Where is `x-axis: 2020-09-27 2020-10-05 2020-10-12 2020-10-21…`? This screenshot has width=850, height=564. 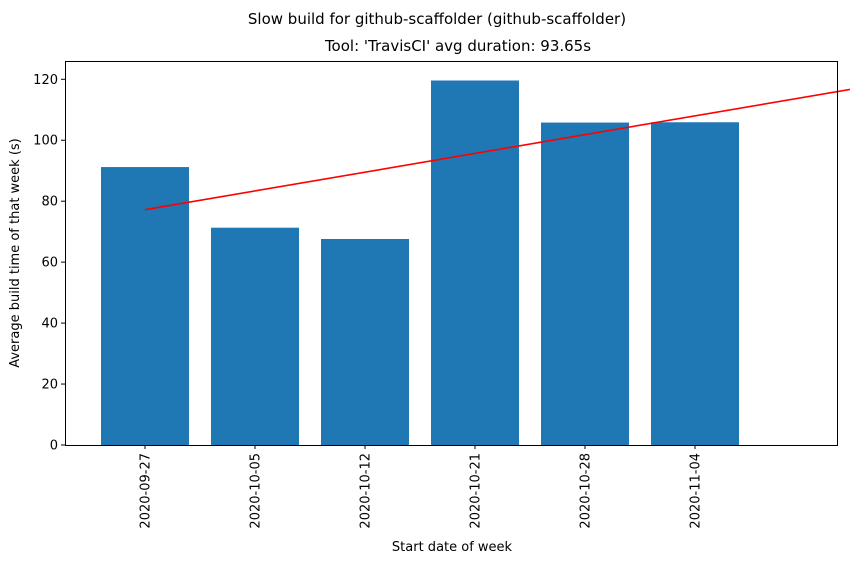 x-axis: 2020-09-27 2020-10-05 2020-10-12 2020-10-21… is located at coordinates (421, 487).